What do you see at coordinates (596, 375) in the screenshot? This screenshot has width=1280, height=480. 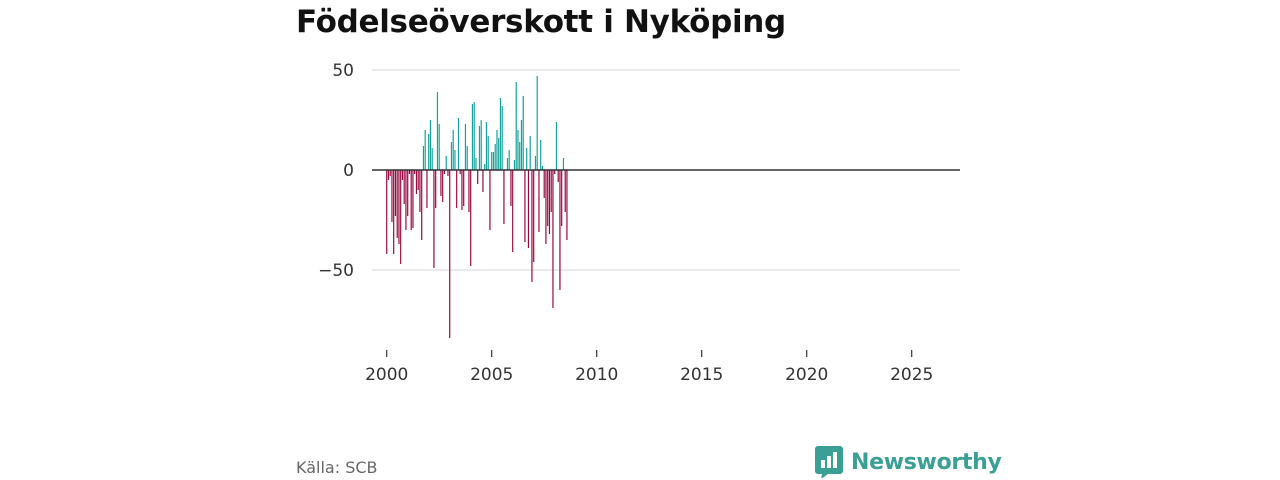 I see `x-tick-label: 2010` at bounding box center [596, 375].